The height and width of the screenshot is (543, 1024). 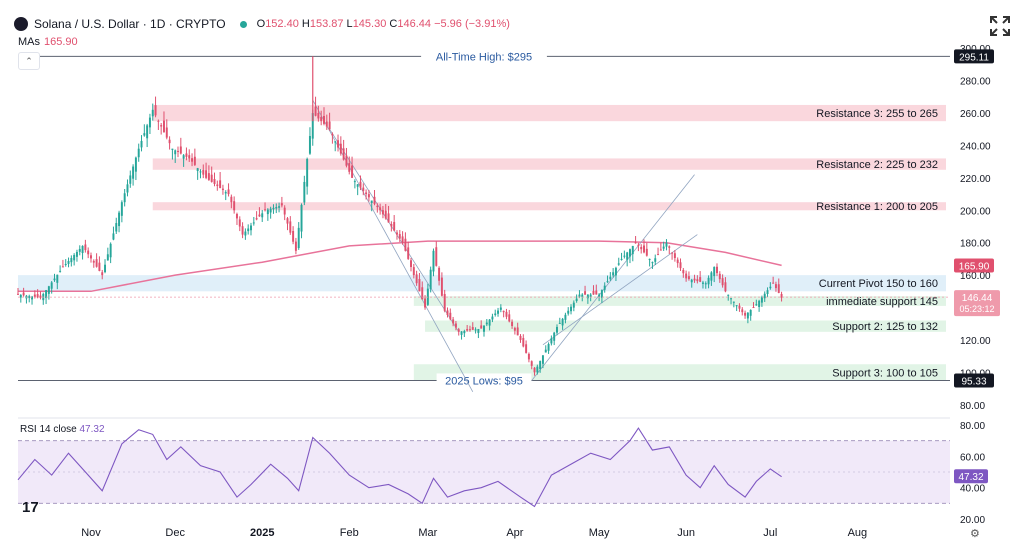 I want to click on level-label-bg, so click(x=484, y=56).